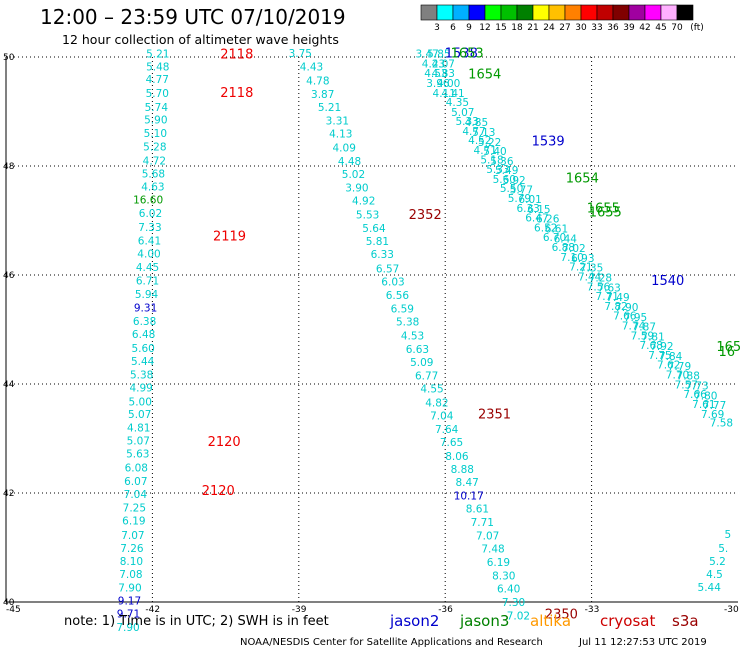  Describe the element at coordinates (149, 241) in the screenshot. I see `swh-label: 6.41` at that location.